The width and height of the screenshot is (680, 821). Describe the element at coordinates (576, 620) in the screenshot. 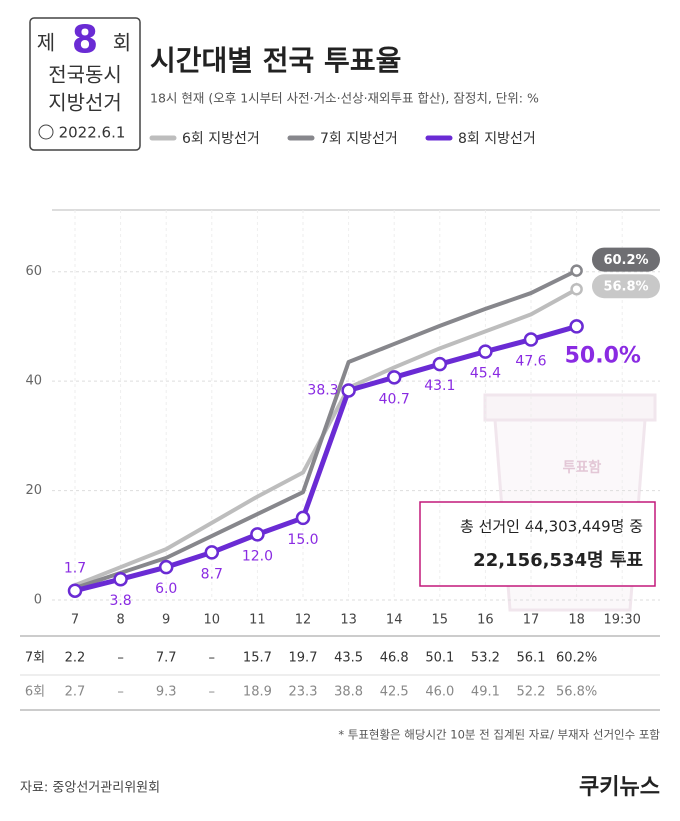

I see `x-tick-label: 18` at that location.